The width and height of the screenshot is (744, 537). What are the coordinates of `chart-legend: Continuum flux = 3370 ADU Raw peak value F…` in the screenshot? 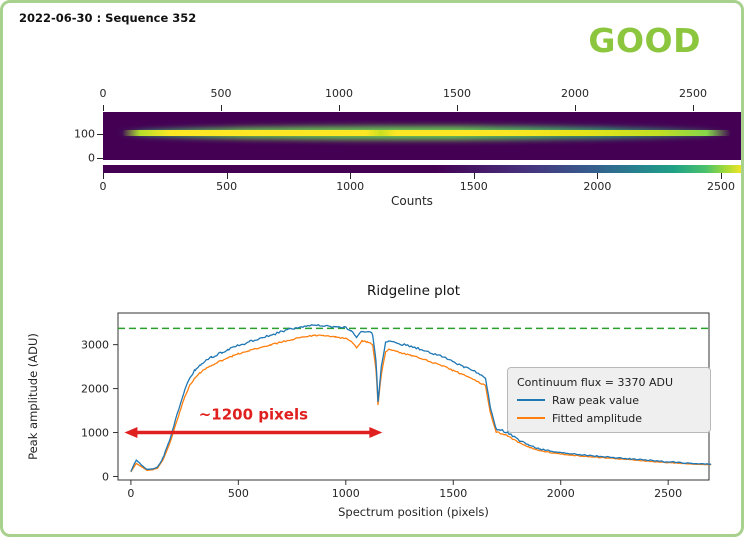 It's located at (609, 400).